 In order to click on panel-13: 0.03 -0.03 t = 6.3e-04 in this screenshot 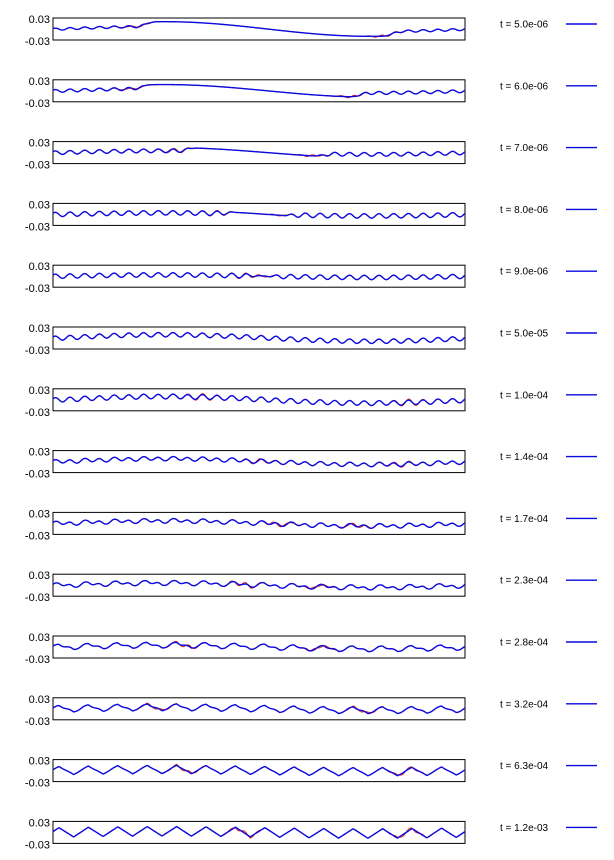, I will do `click(311, 773)`.